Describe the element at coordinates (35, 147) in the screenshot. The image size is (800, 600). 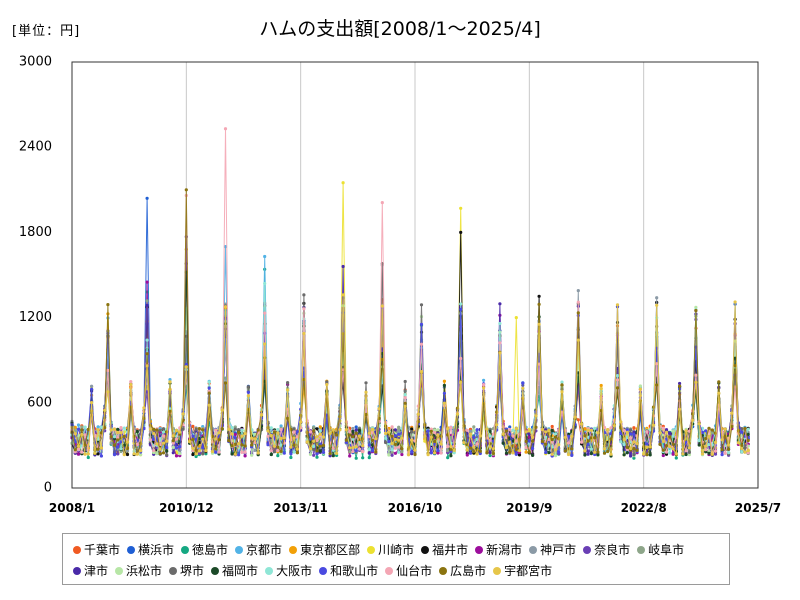
I see `y-tick-label: 2400` at that location.